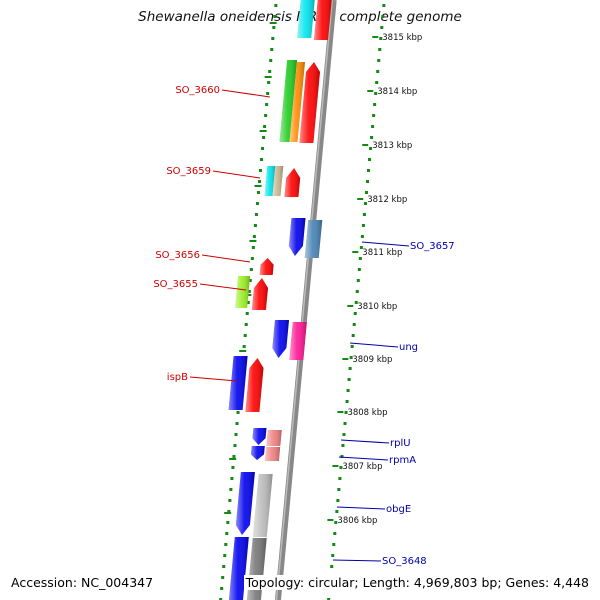 This screenshot has height=600, width=600. Describe the element at coordinates (392, 146) in the screenshot. I see `kbp-tick-label: 3813 kbp` at that location.